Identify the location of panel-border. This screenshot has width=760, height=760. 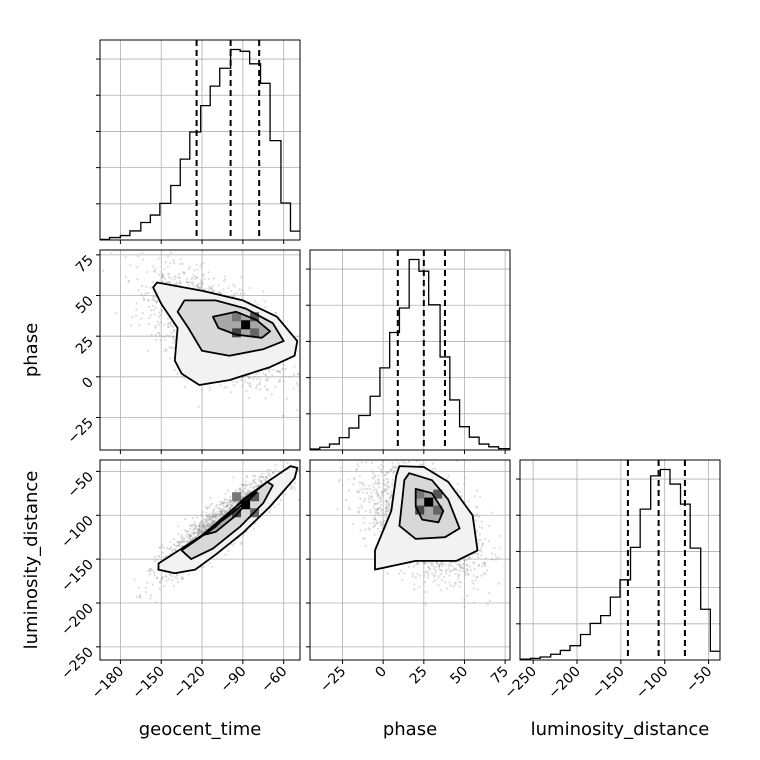
(410, 350).